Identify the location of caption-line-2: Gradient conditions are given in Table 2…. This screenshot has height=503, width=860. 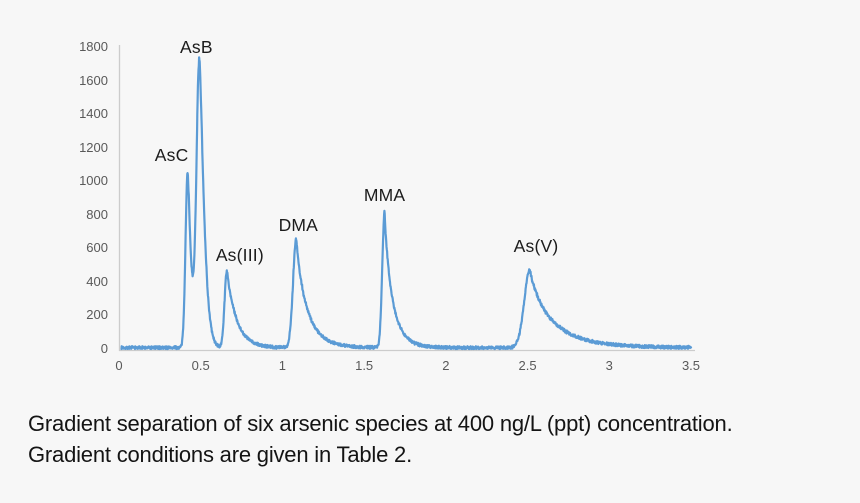
(220, 454).